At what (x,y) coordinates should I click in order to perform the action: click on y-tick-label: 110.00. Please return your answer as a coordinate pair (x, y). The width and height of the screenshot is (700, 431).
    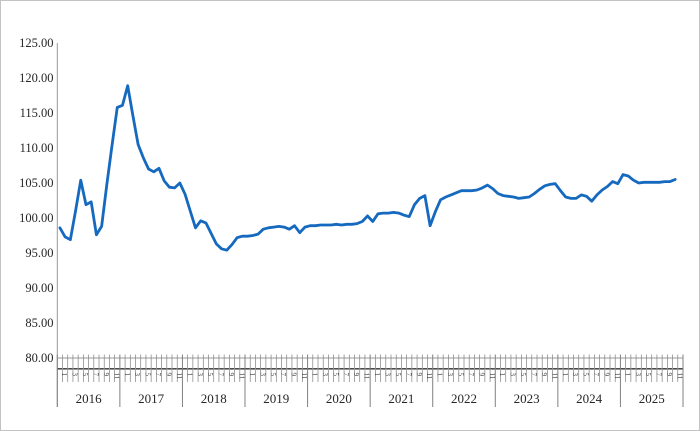
    Looking at the image, I should click on (37, 148).